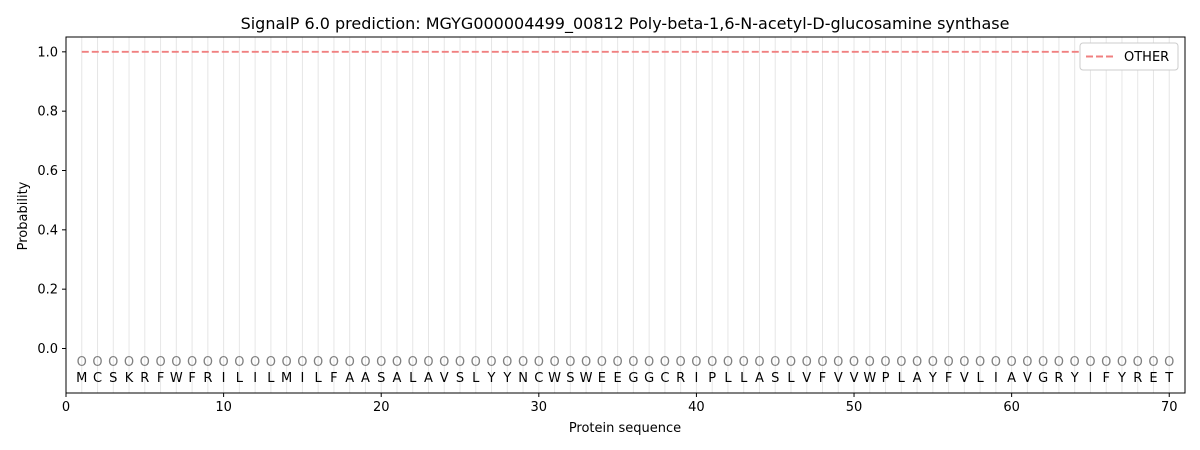 The height and width of the screenshot is (450, 1200). Describe the element at coordinates (47, 290) in the screenshot. I see `y-tick-label: 0.2` at that location.